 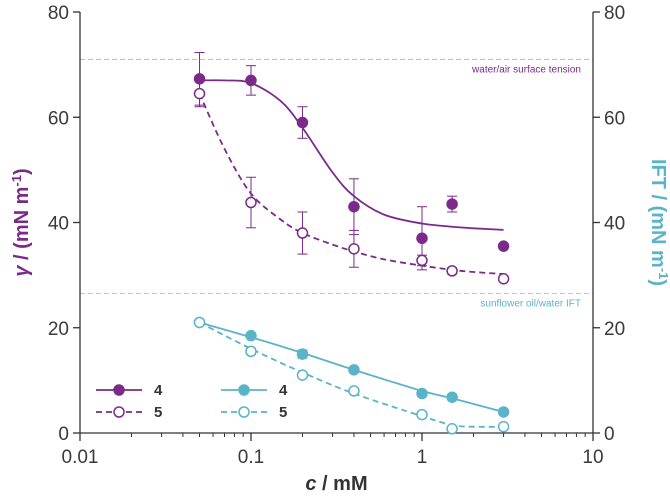 What do you see at coordinates (614, 118) in the screenshot?
I see `y-tick-label-right: 60` at bounding box center [614, 118].